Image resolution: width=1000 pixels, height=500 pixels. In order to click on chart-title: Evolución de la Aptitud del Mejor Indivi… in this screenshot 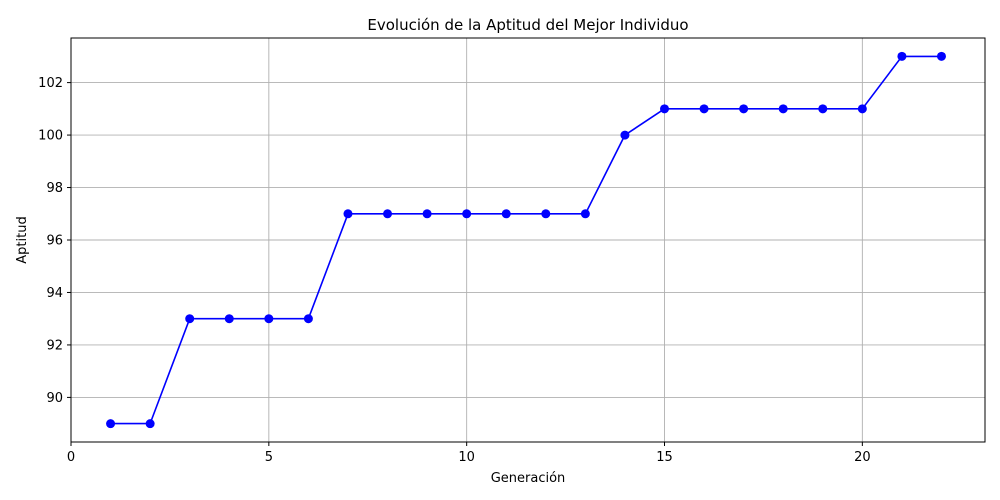, I will do `click(527, 25)`.